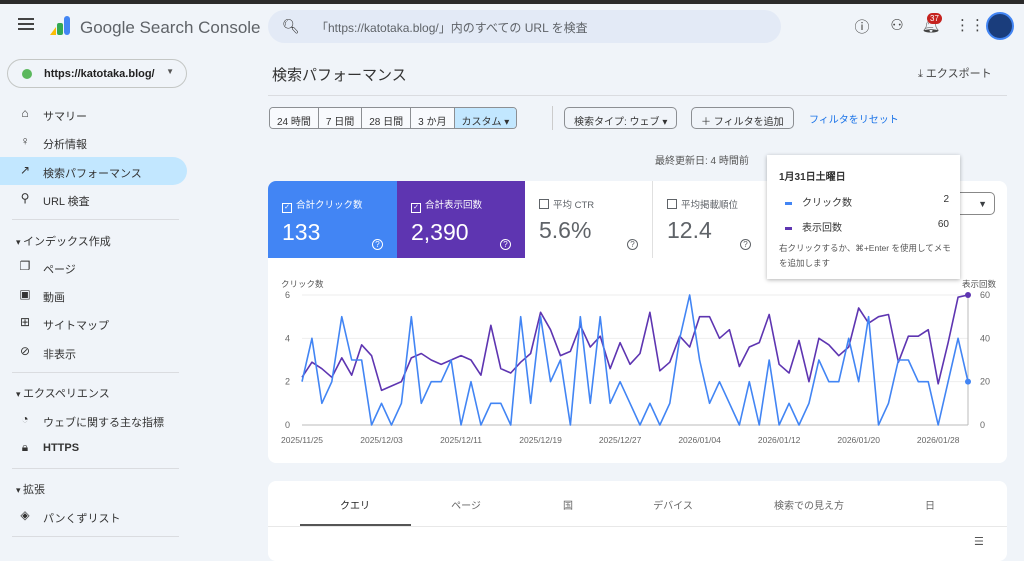 This screenshot has height=561, width=1024. What do you see at coordinates (30, 489) in the screenshot?
I see `section-enhancements: 拡張` at bounding box center [30, 489].